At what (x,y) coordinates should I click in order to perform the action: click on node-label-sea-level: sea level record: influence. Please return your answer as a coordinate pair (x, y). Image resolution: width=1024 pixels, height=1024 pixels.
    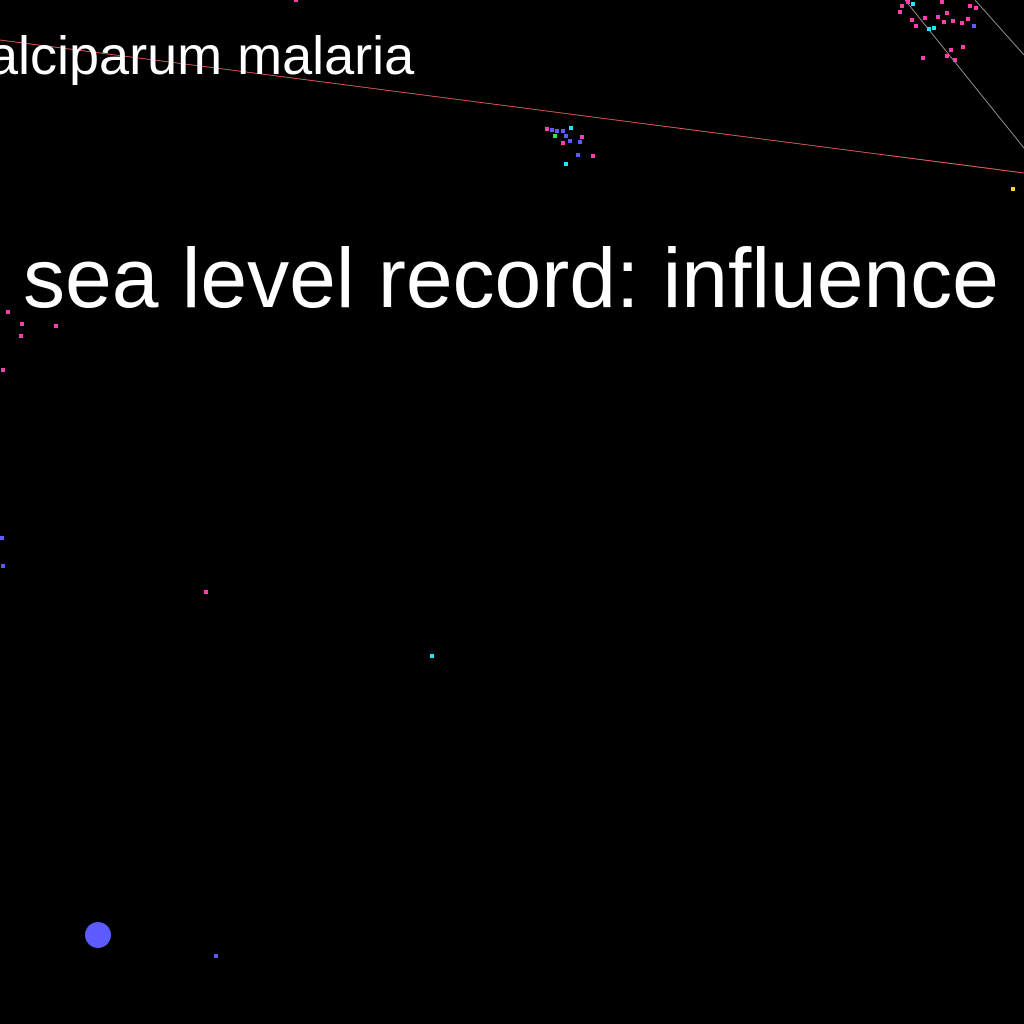
    Looking at the image, I should click on (511, 278).